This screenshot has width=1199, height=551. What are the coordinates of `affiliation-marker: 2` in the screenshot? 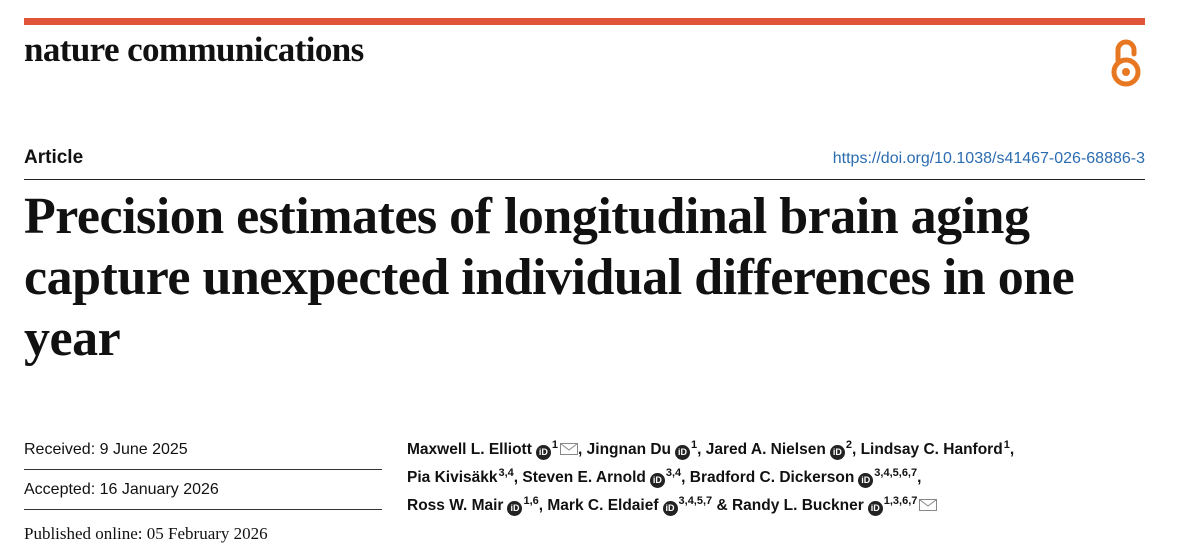 It's located at (848, 445).